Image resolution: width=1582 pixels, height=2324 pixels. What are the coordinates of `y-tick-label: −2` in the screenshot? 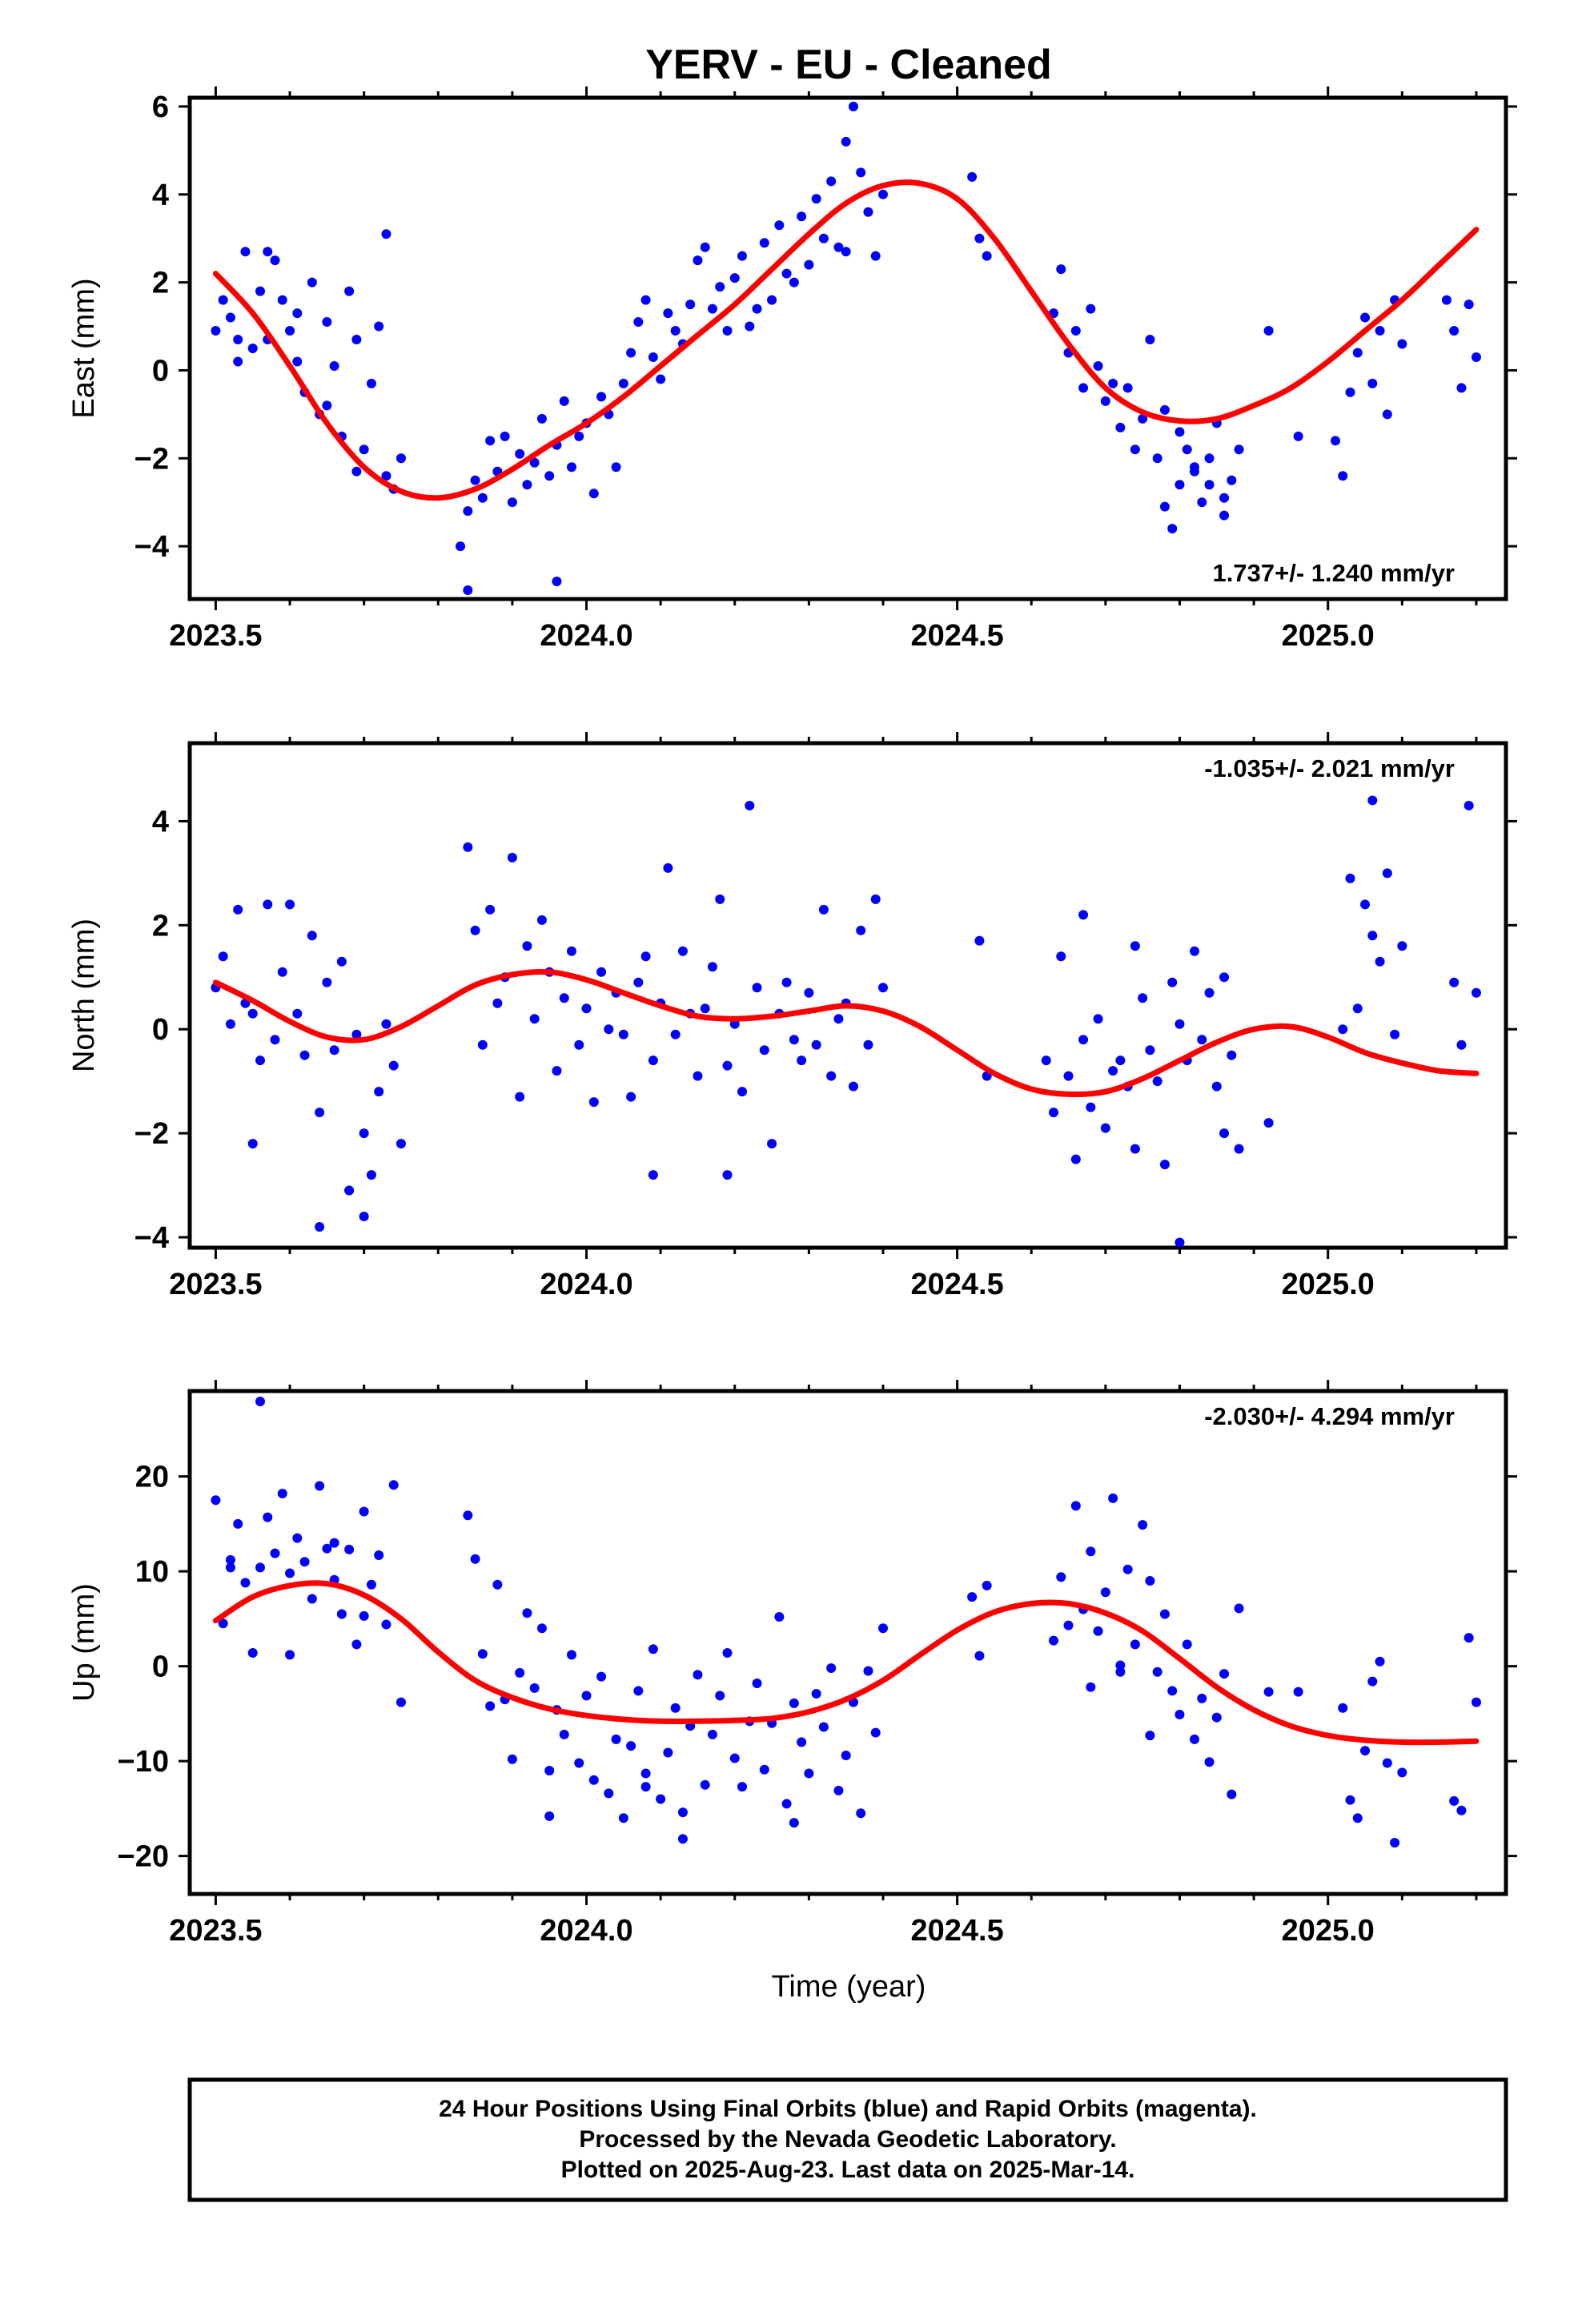 It's located at (152, 1134).